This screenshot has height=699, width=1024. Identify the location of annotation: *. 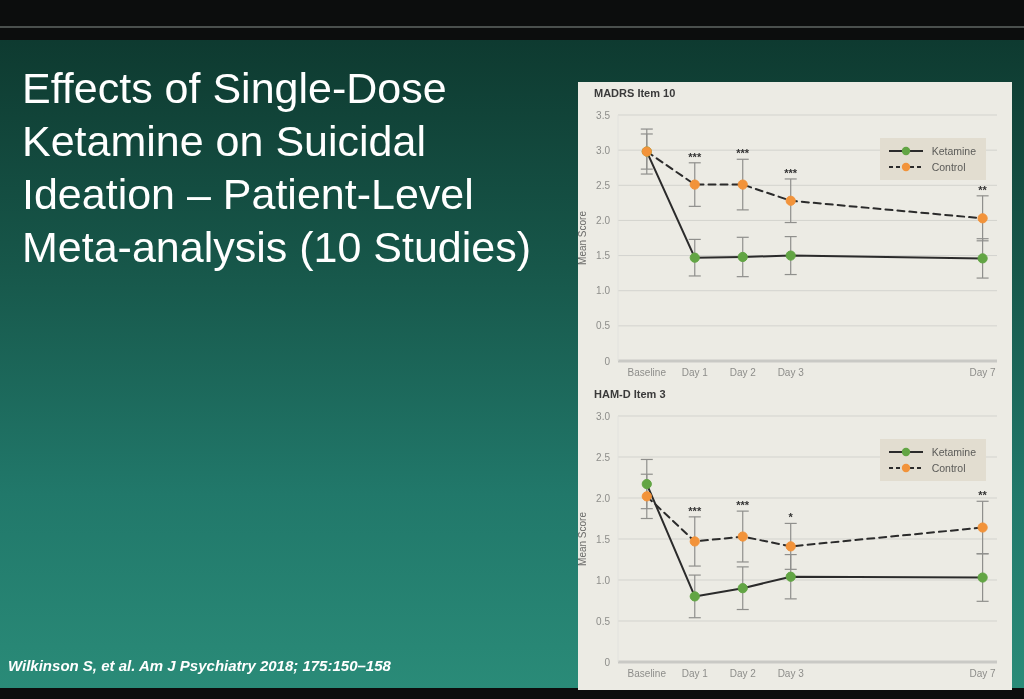
(791, 517).